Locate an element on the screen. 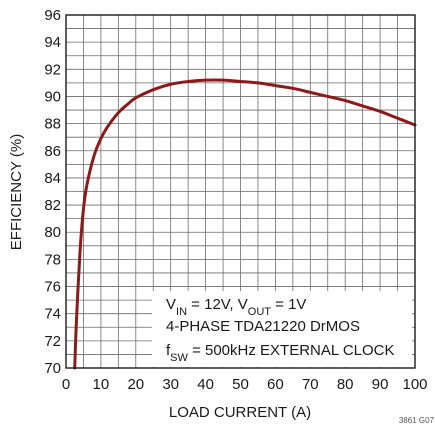  y-tick-label: 74 is located at coordinates (52, 314).